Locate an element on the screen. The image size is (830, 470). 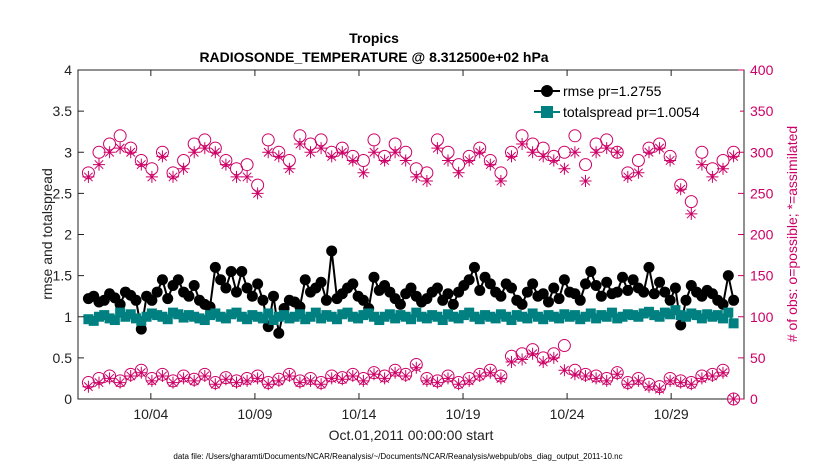
y-right-tick-label: 200 is located at coordinates (762, 235).